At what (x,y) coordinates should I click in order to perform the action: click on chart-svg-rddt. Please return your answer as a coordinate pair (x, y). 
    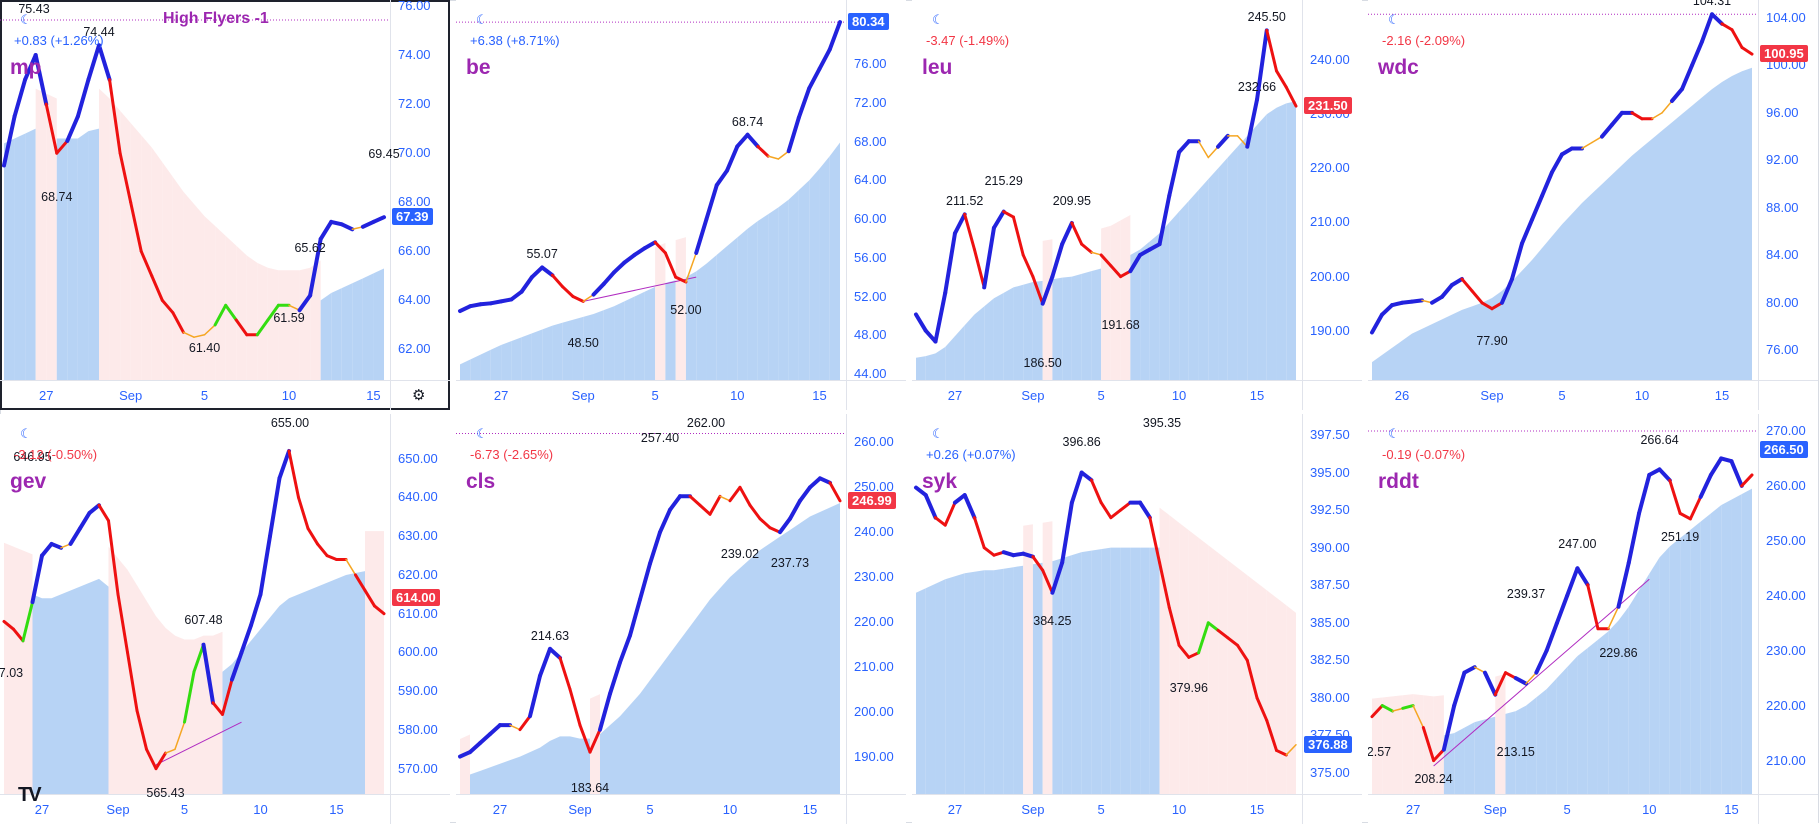
    Looking at the image, I should click on (1593, 619).